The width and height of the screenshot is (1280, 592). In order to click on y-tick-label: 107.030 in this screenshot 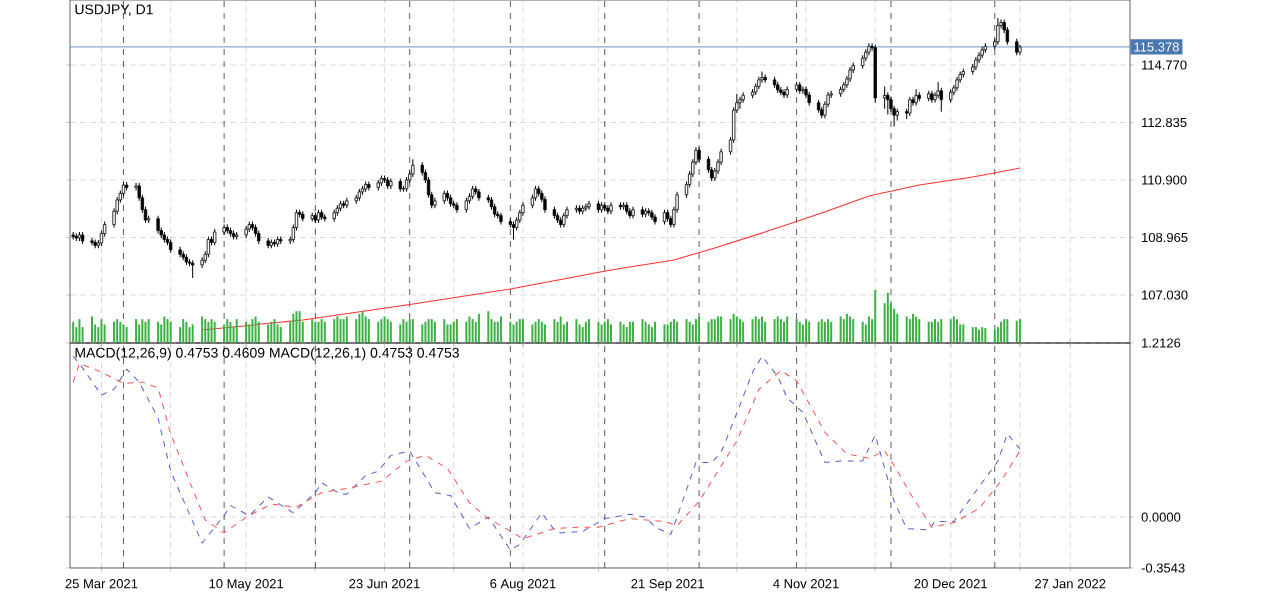, I will do `click(1165, 295)`.